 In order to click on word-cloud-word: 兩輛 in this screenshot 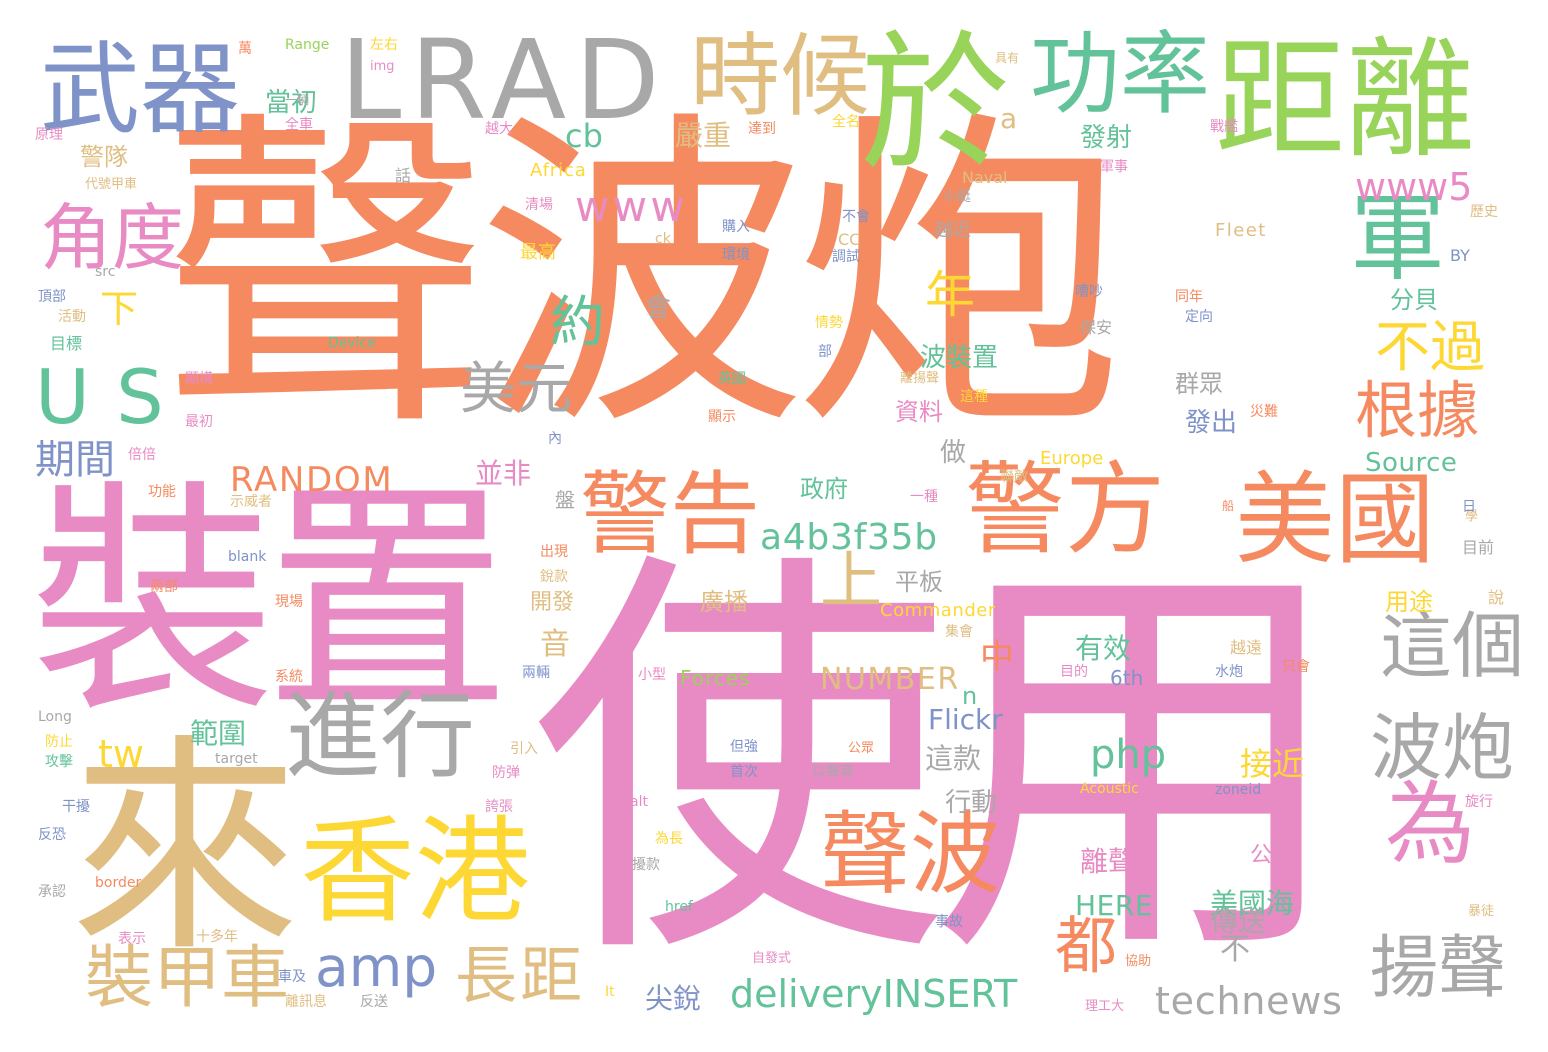, I will do `click(536, 673)`.